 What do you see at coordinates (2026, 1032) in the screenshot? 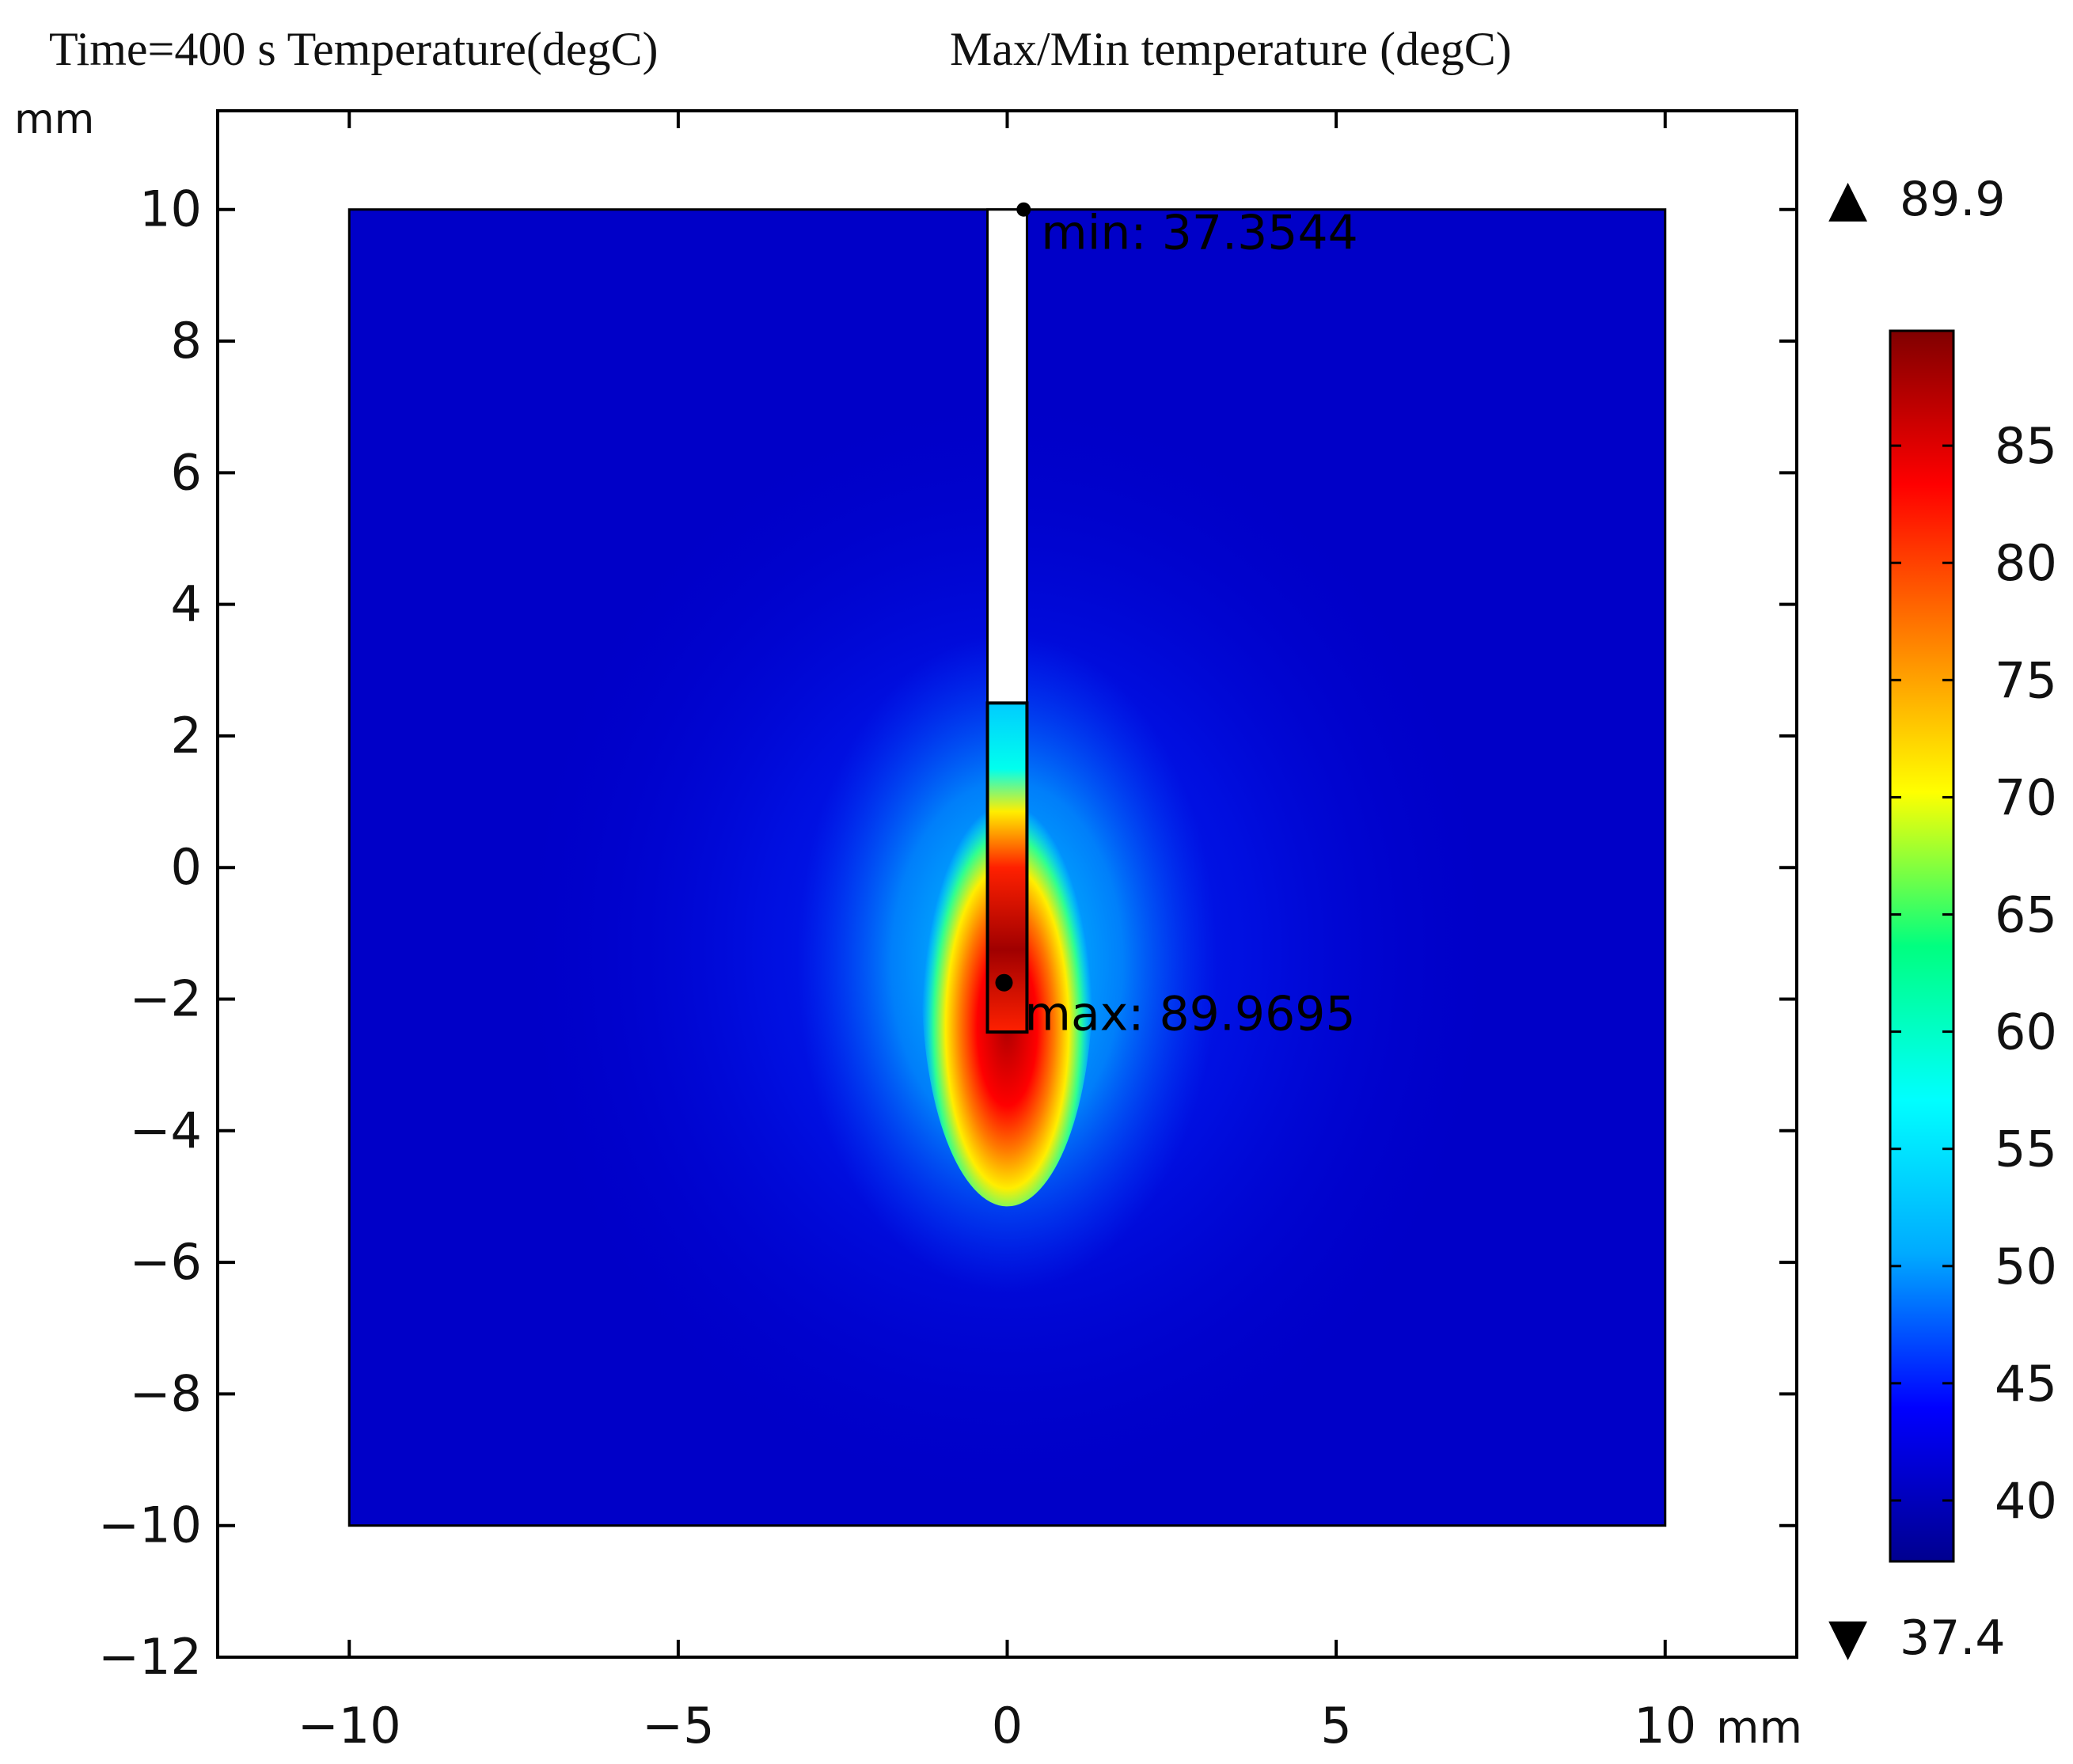
I see `colorbar-tick-label: 60` at bounding box center [2026, 1032].